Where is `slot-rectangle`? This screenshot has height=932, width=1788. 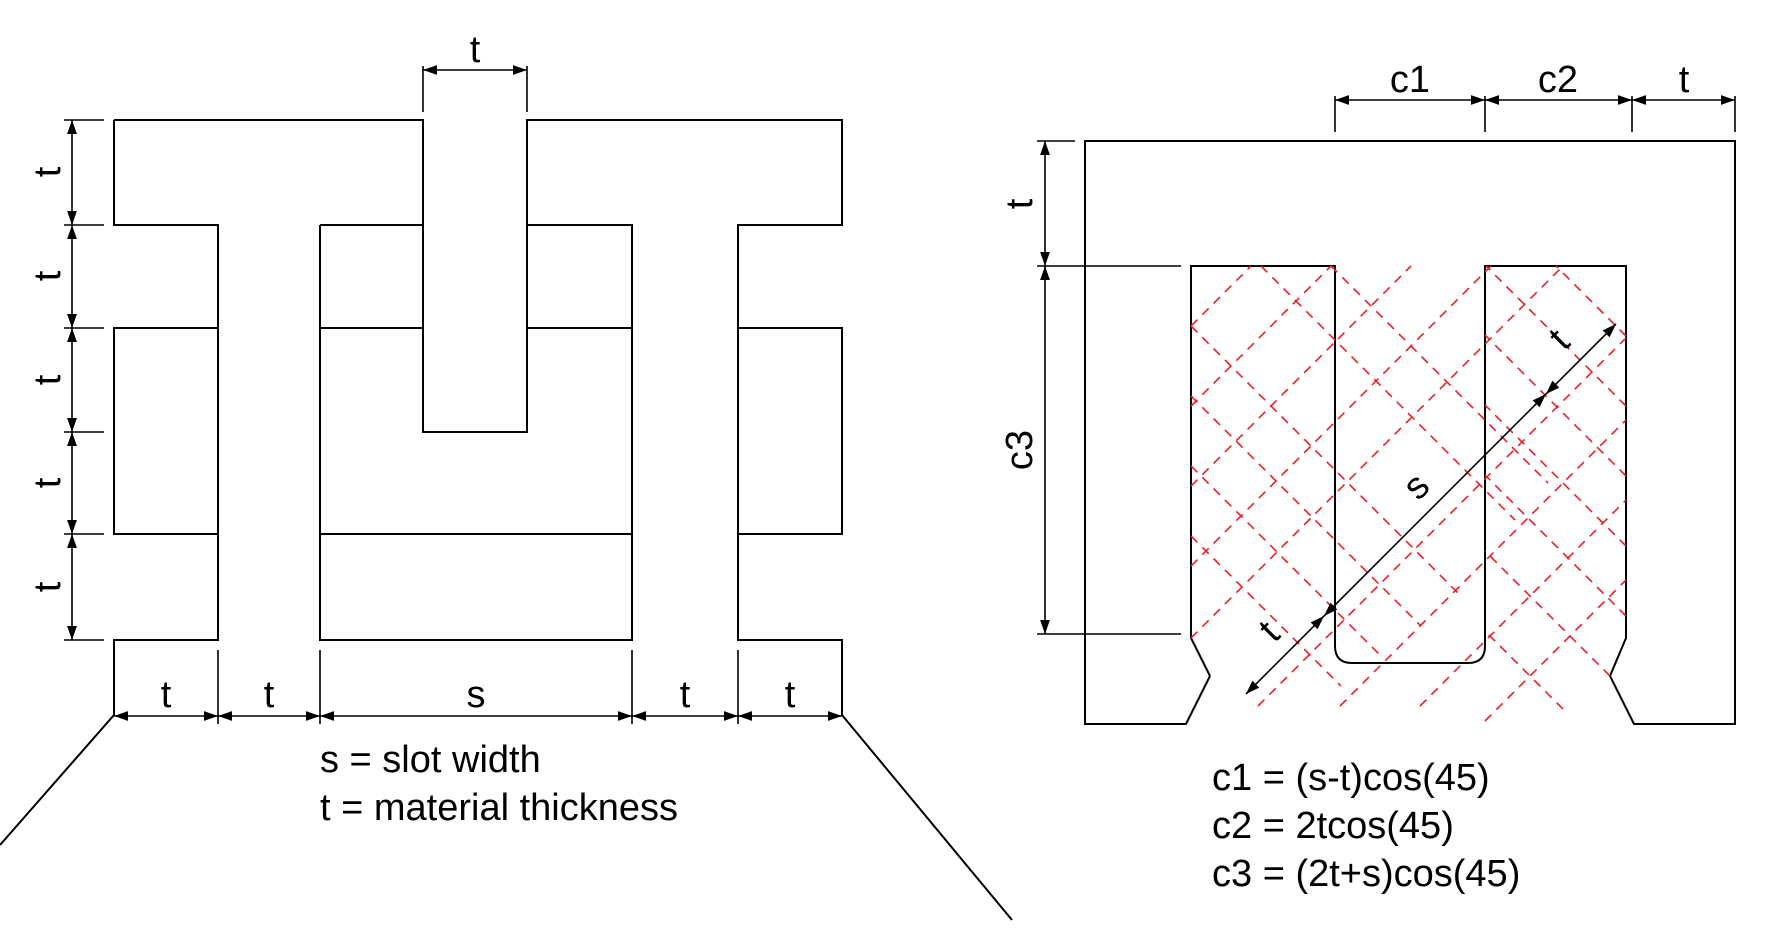
slot-rectangle is located at coordinates (476, 587).